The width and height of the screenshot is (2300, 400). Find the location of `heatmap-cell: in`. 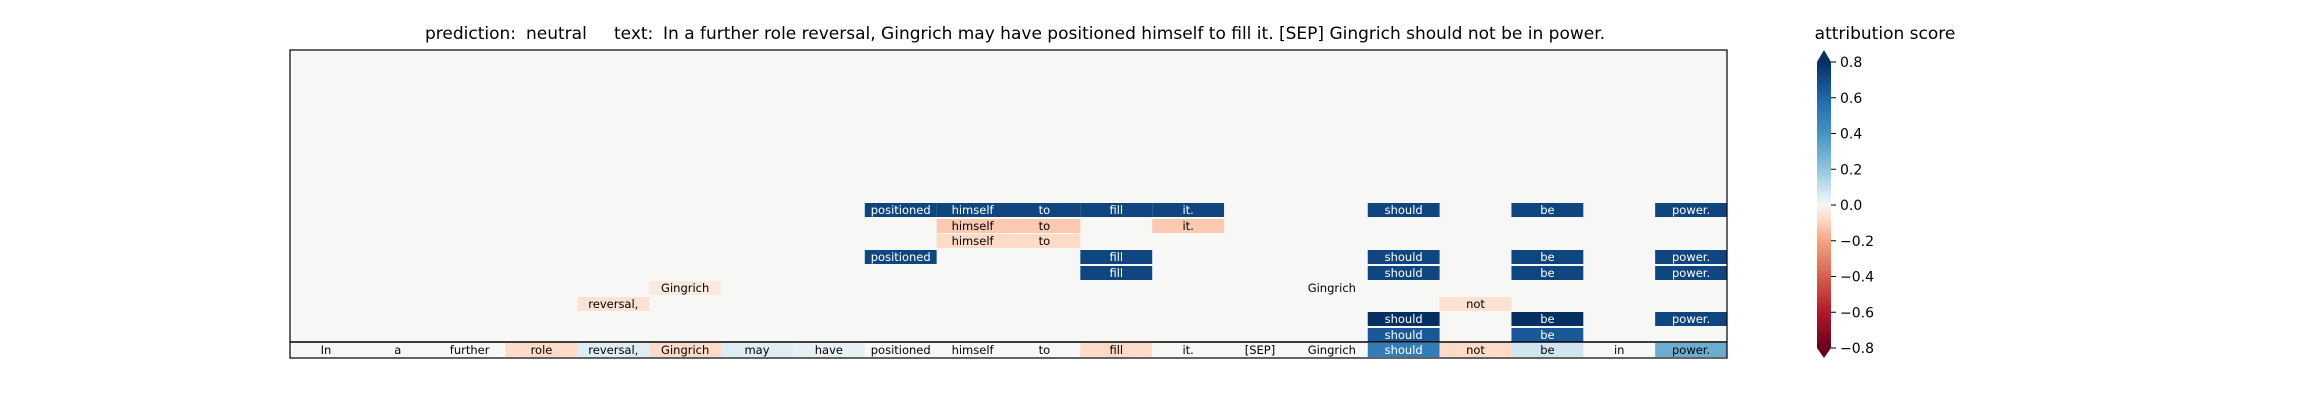

heatmap-cell: in is located at coordinates (1619, 350).